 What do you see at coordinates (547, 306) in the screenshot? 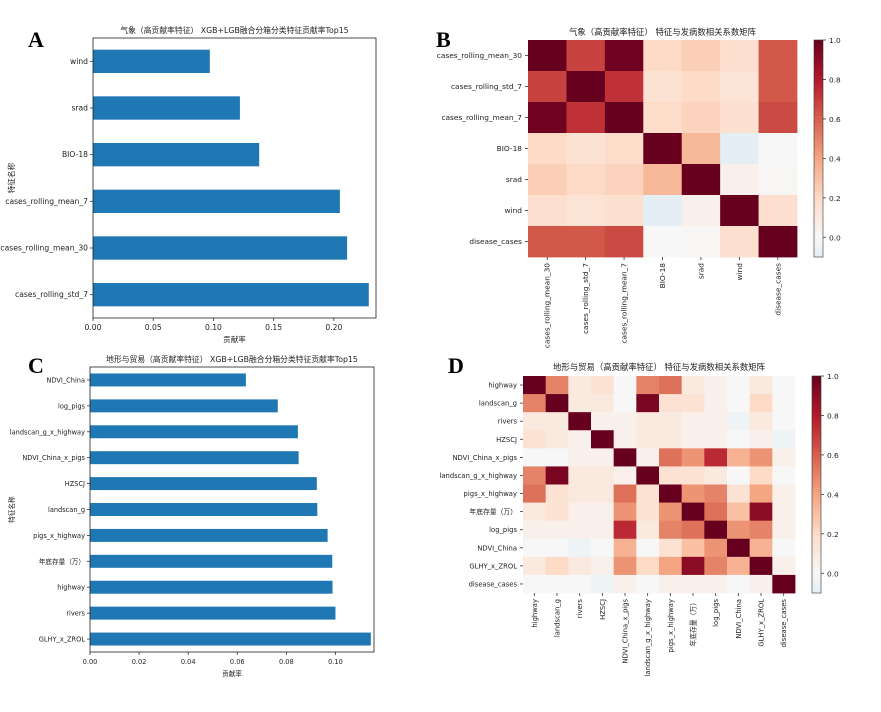
I see `col-label-b-0: cases_rolling_mean_30` at bounding box center [547, 306].